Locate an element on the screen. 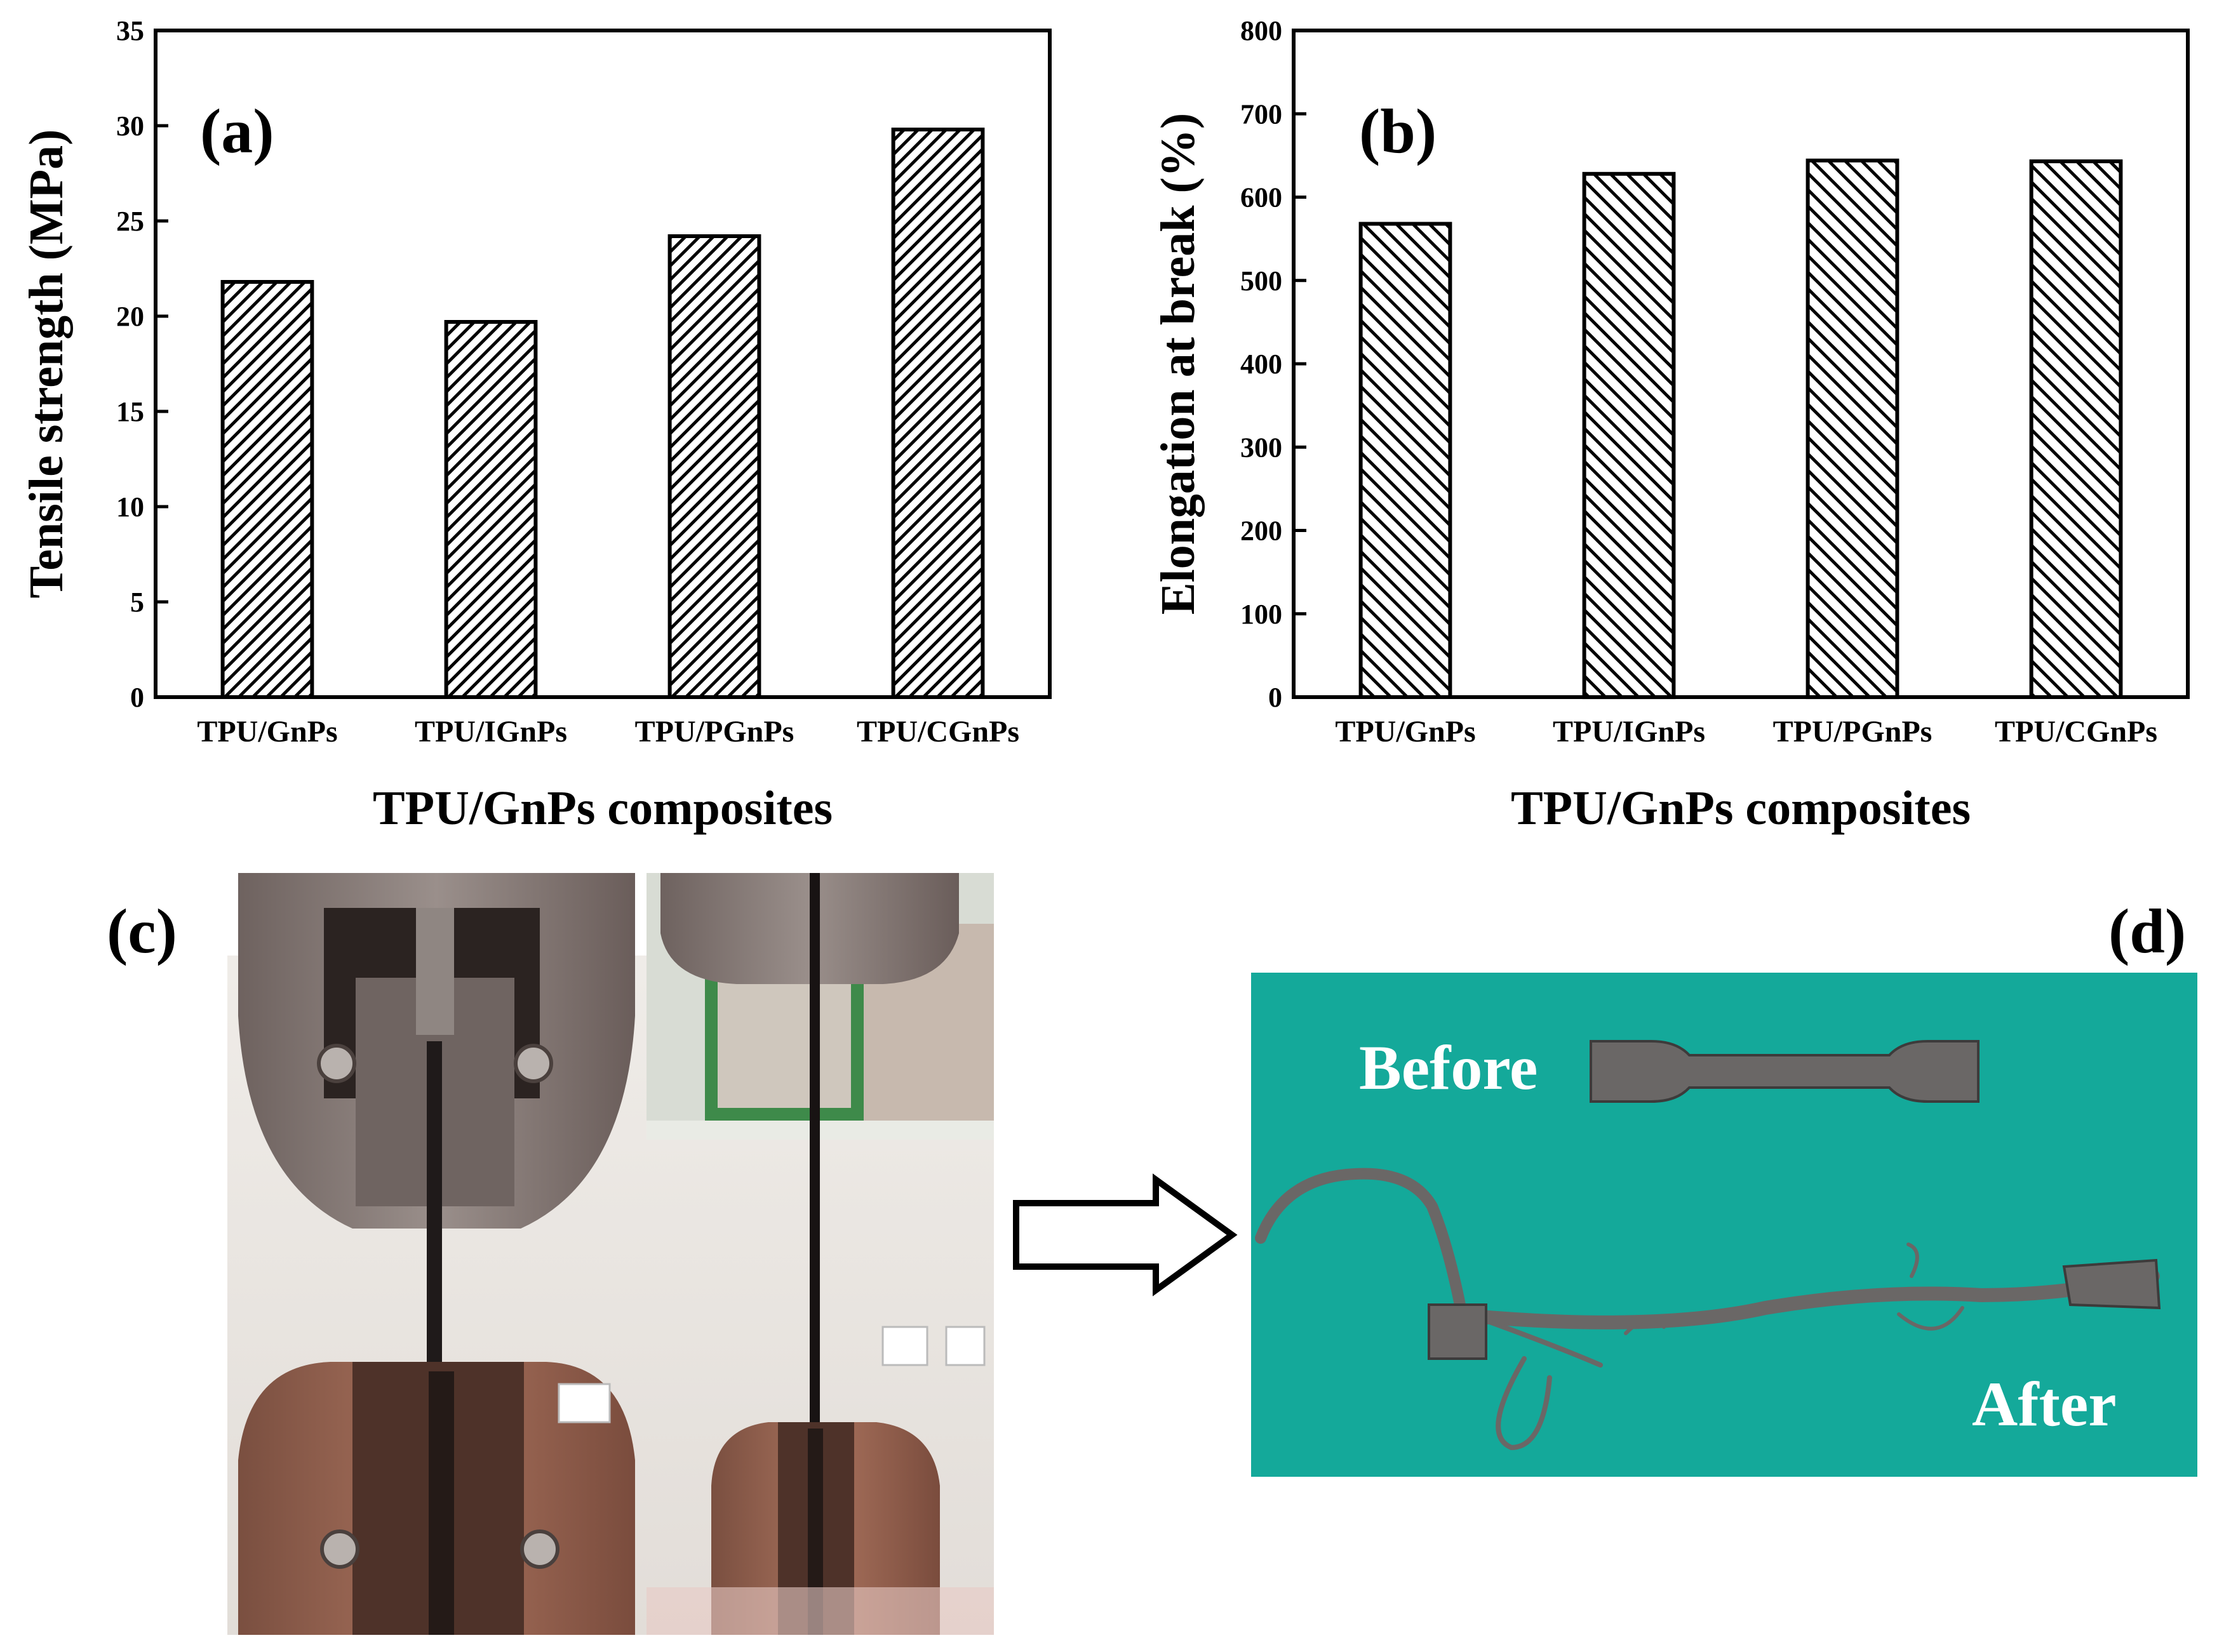  photo-during-stretch is located at coordinates (821, 1254).